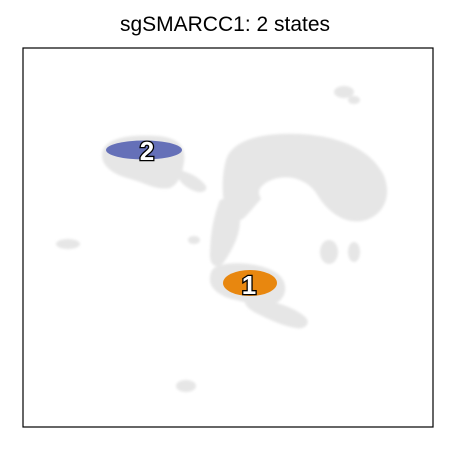 The width and height of the screenshot is (450, 450). I want to click on chart-title: sgSMARCC1: 2 states, so click(225, 24).